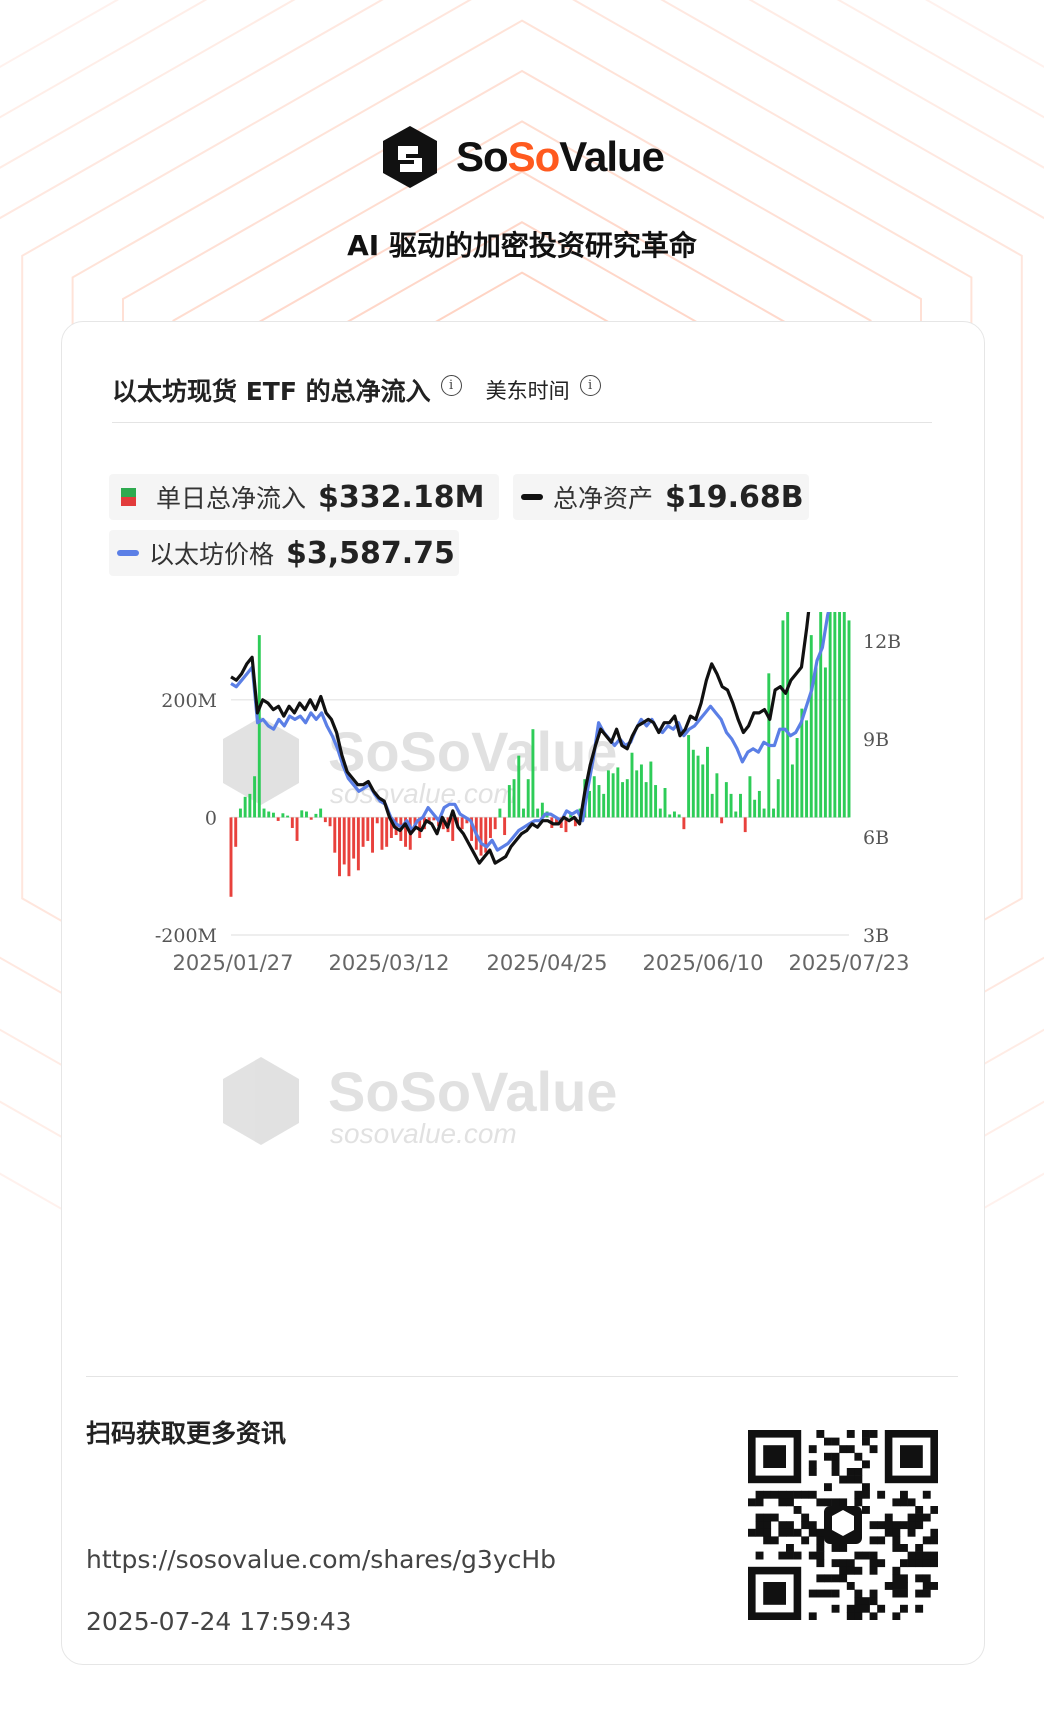 The height and width of the screenshot is (1726, 1044). Describe the element at coordinates (451, 385) in the screenshot. I see `info-icon: i` at that location.